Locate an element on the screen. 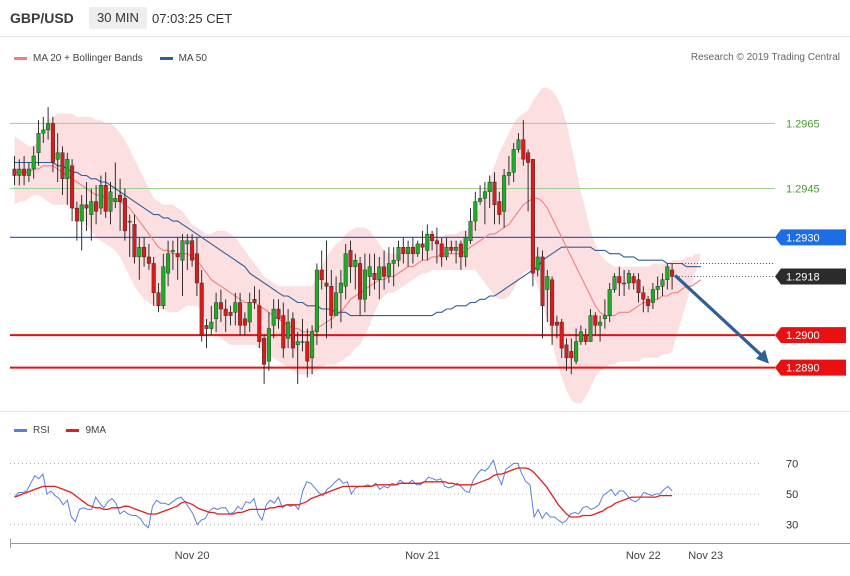 This screenshot has height=576, width=850. ma50-swatch is located at coordinates (166, 58).